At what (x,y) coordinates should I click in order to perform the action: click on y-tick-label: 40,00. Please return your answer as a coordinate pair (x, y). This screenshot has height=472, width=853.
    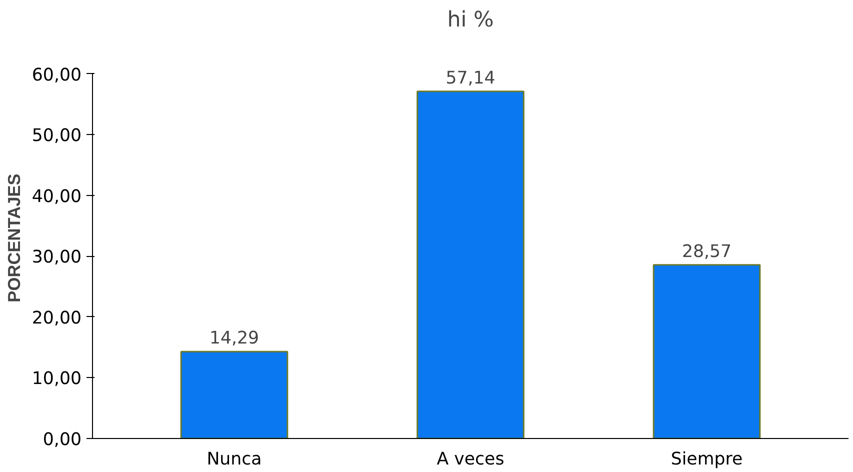
    Looking at the image, I should click on (57, 196).